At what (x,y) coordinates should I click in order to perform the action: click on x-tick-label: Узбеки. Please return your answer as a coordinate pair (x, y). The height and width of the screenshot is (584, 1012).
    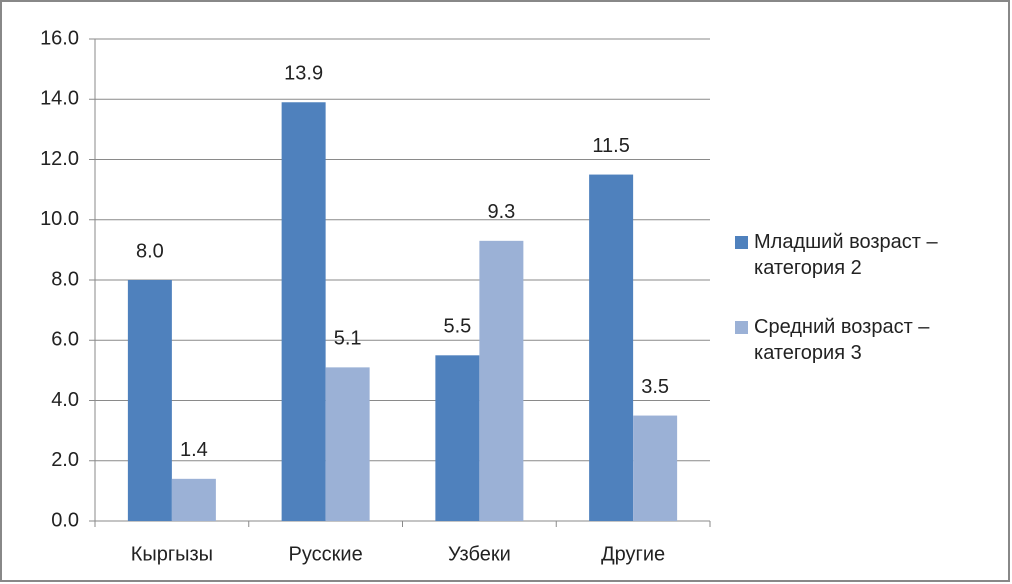
    Looking at the image, I should click on (479, 554).